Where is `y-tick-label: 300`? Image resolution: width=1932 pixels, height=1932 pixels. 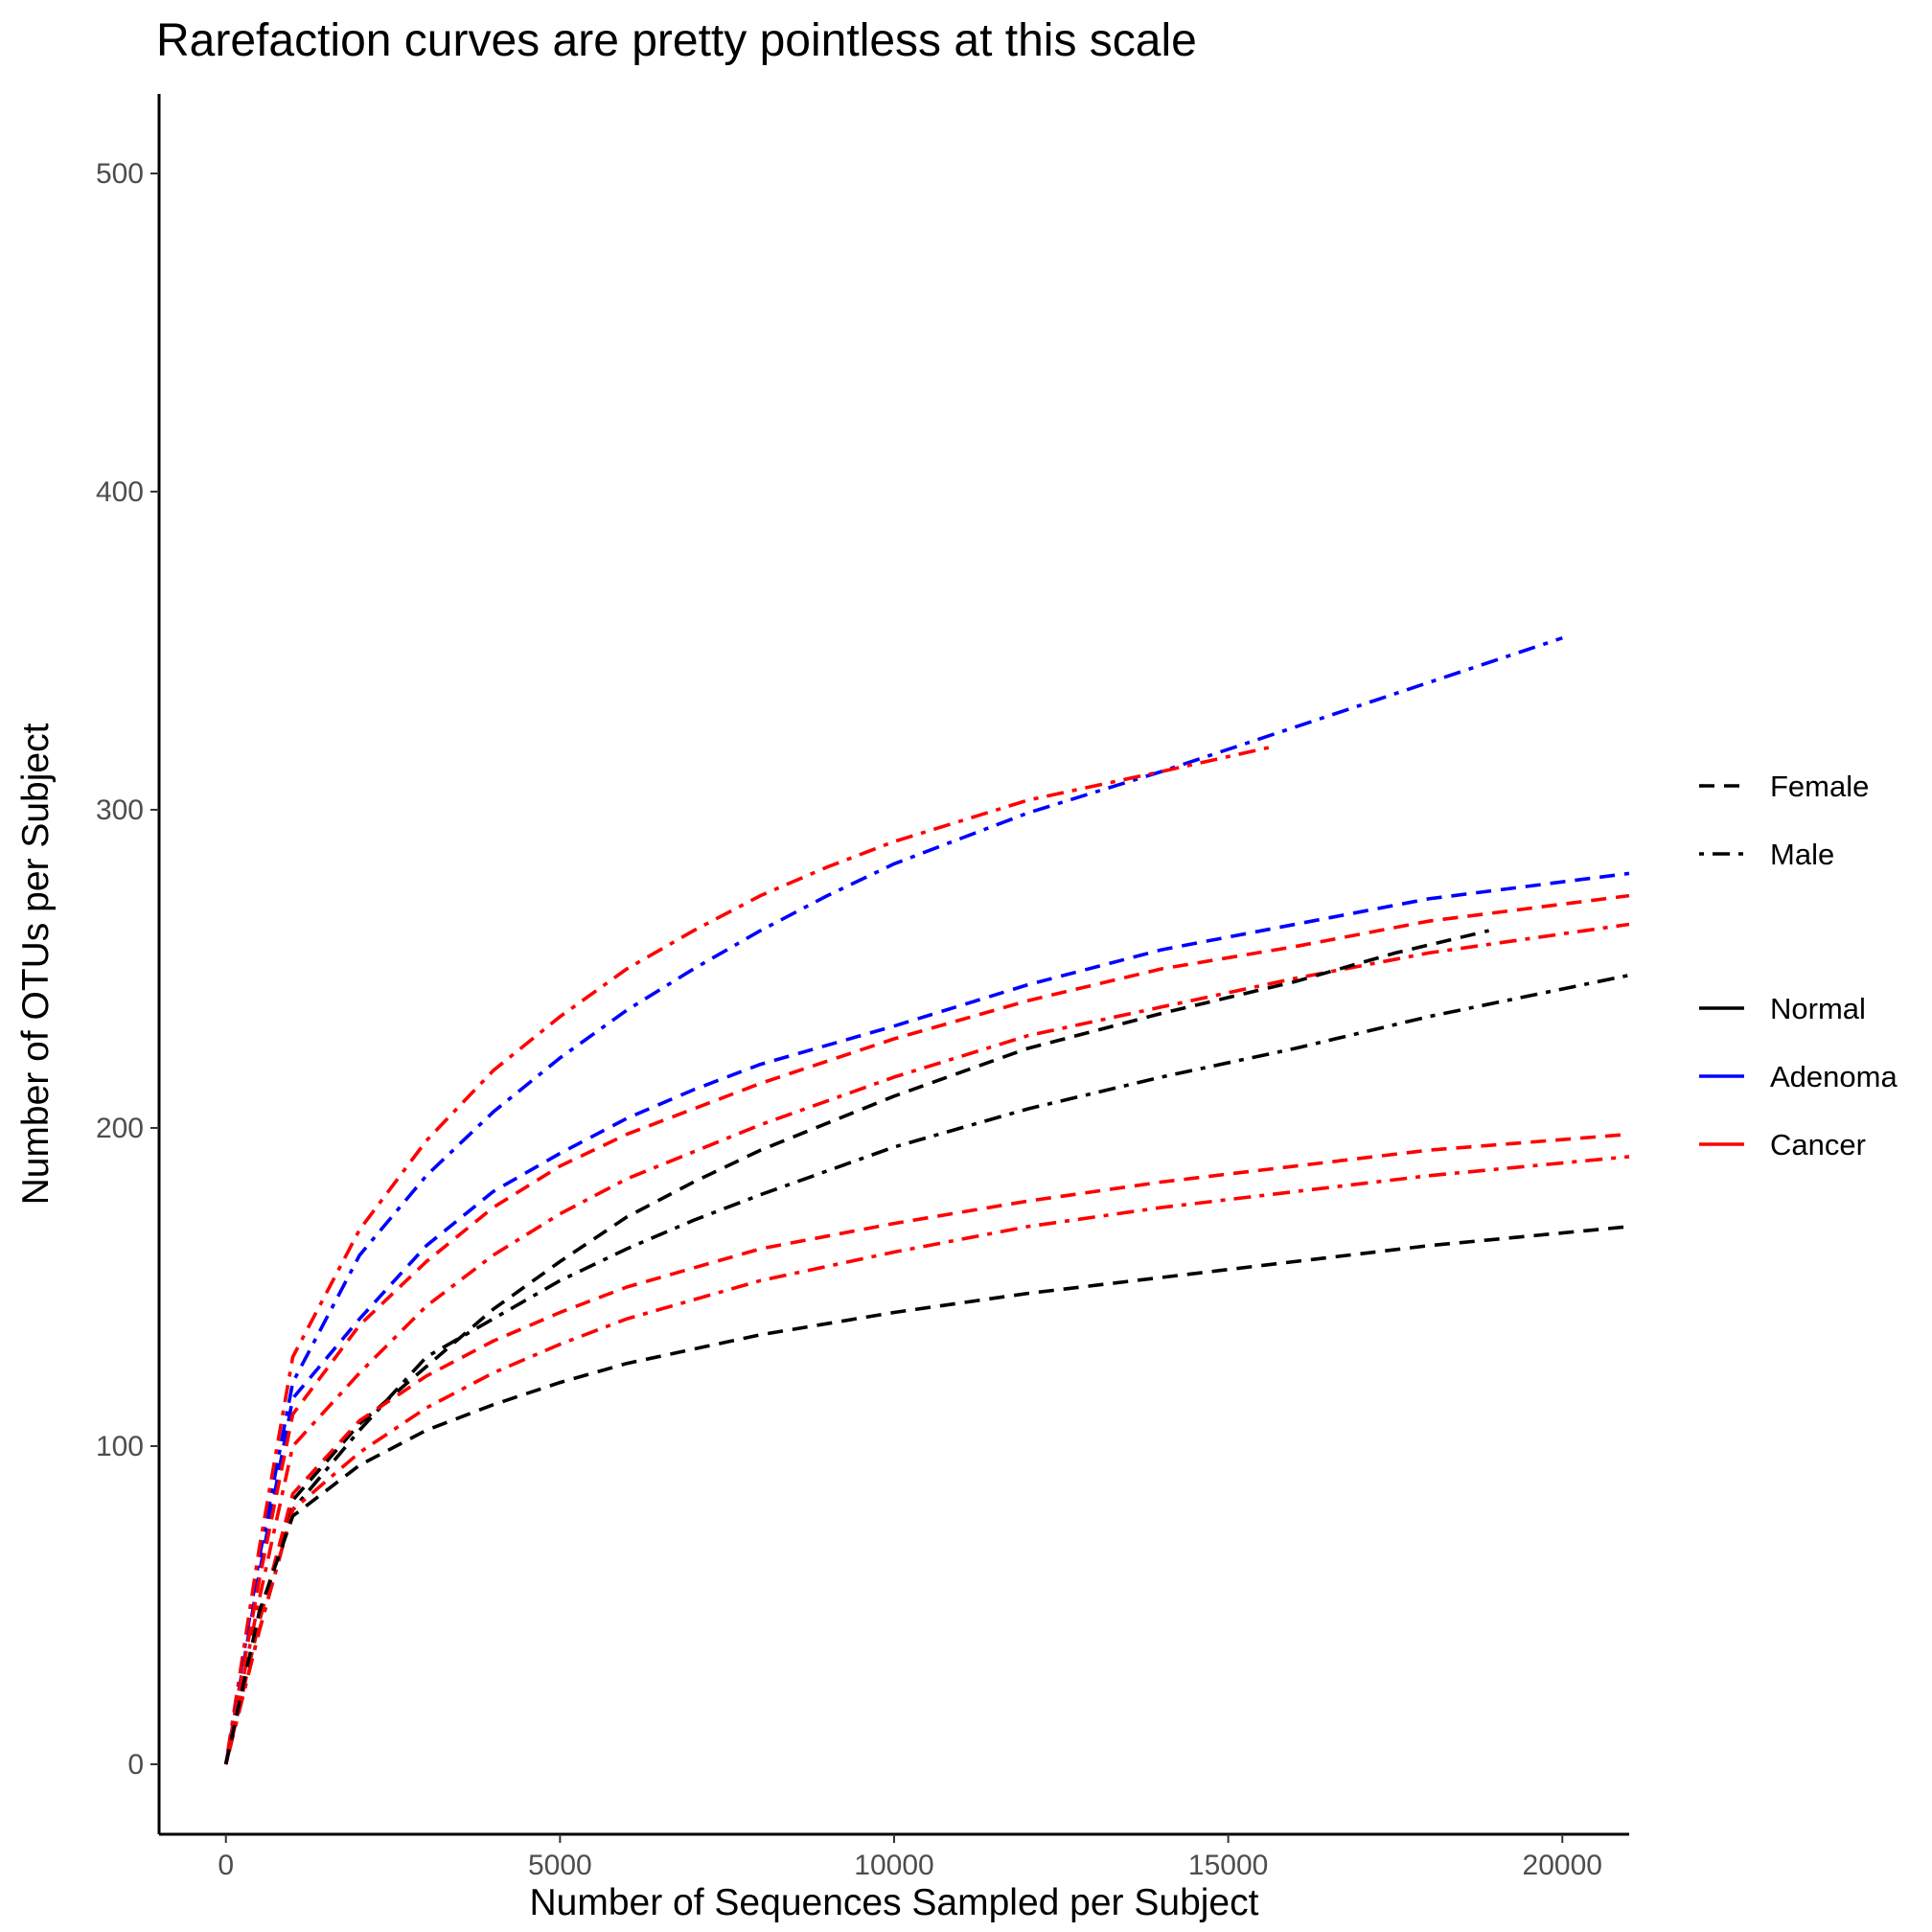 y-tick-label: 300 is located at coordinates (120, 810).